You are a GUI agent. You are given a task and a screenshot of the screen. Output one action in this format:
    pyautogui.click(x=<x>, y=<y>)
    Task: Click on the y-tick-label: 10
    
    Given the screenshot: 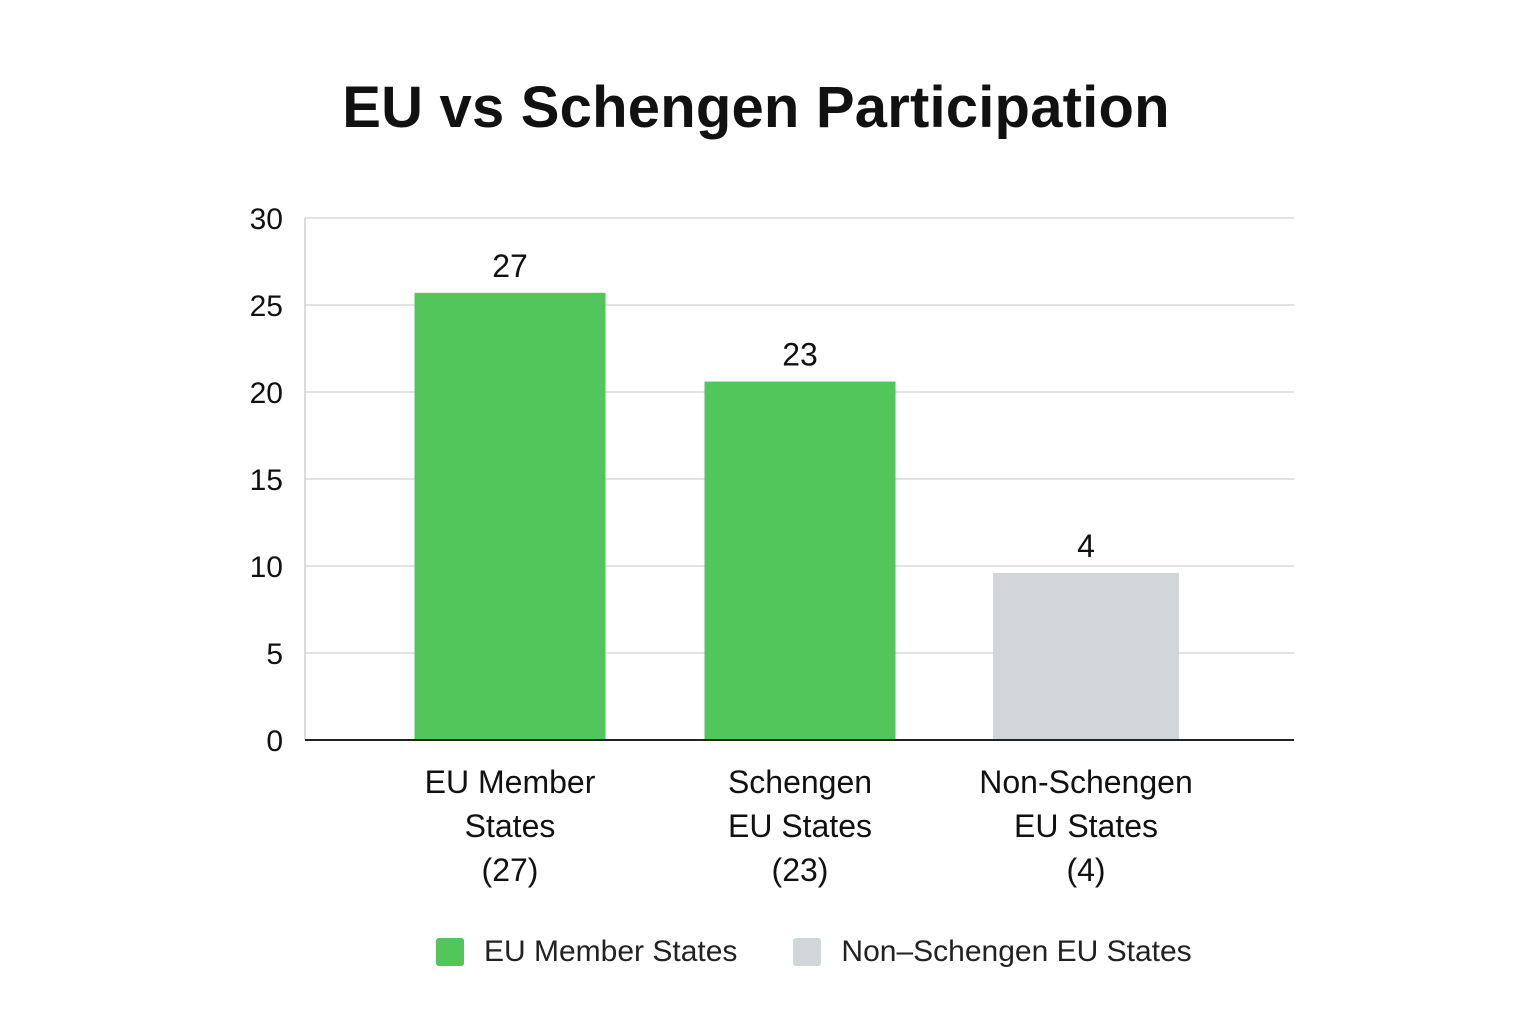 What is the action you would take?
    pyautogui.click(x=266, y=567)
    